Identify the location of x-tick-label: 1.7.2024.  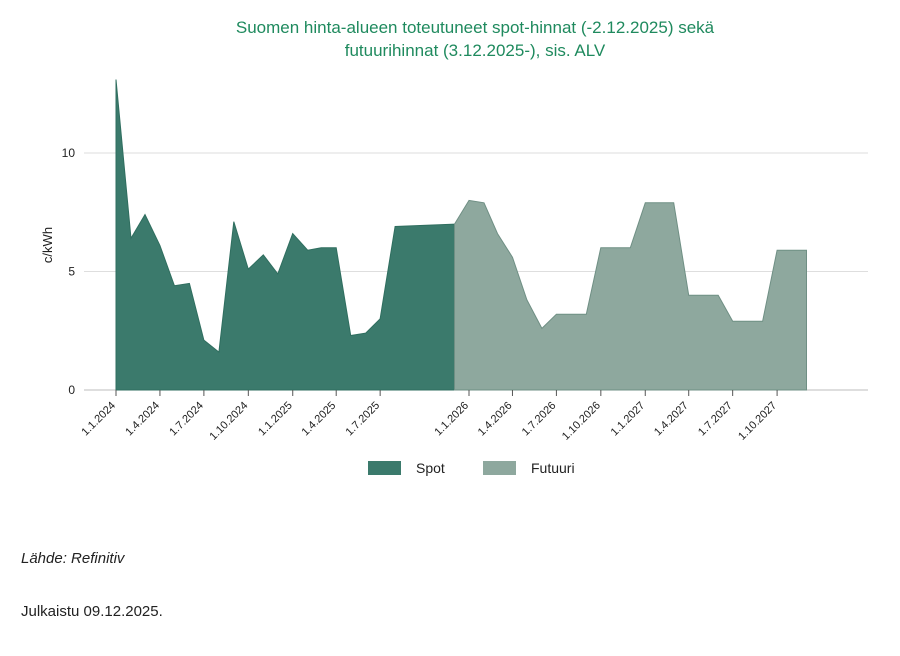
(186, 419).